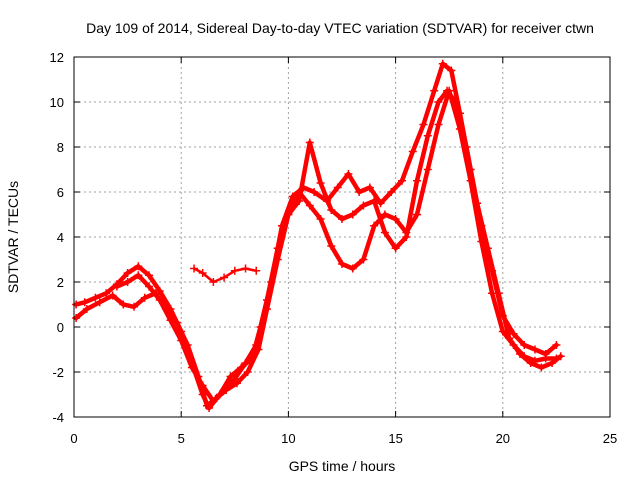 The height and width of the screenshot is (480, 640). Describe the element at coordinates (58, 417) in the screenshot. I see `y-tick-label: -4` at that location.